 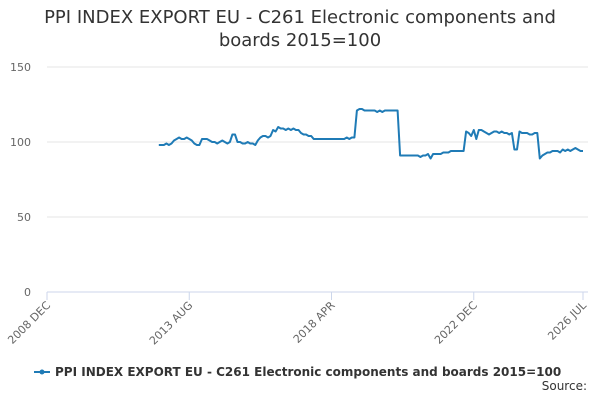 I want to click on x-tick-label: 2018 APR, so click(x=314, y=322).